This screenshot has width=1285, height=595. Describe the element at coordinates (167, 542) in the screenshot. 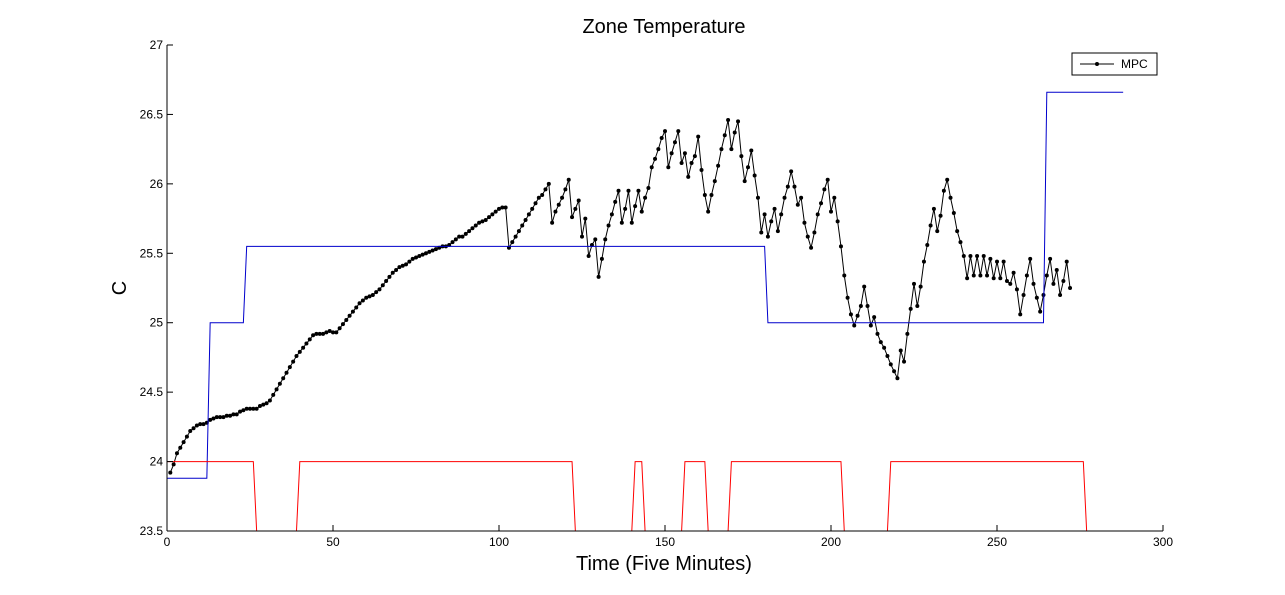

I see `x-tick-label-0: 0` at that location.